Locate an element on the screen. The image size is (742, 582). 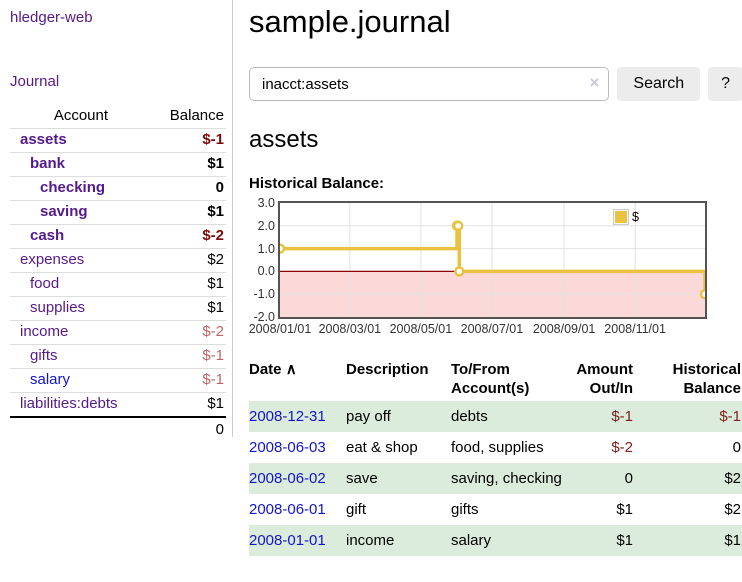
transaction-description: eat & shop is located at coordinates (382, 447).